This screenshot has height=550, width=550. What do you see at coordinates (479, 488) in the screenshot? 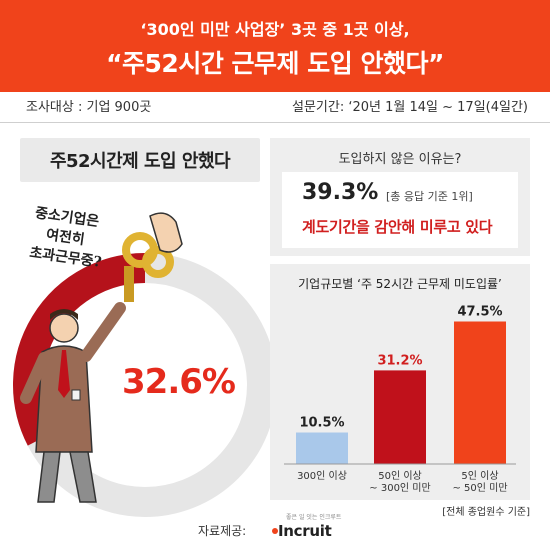
I see `bar-category-label: ~ 50인 미만` at bounding box center [479, 488].